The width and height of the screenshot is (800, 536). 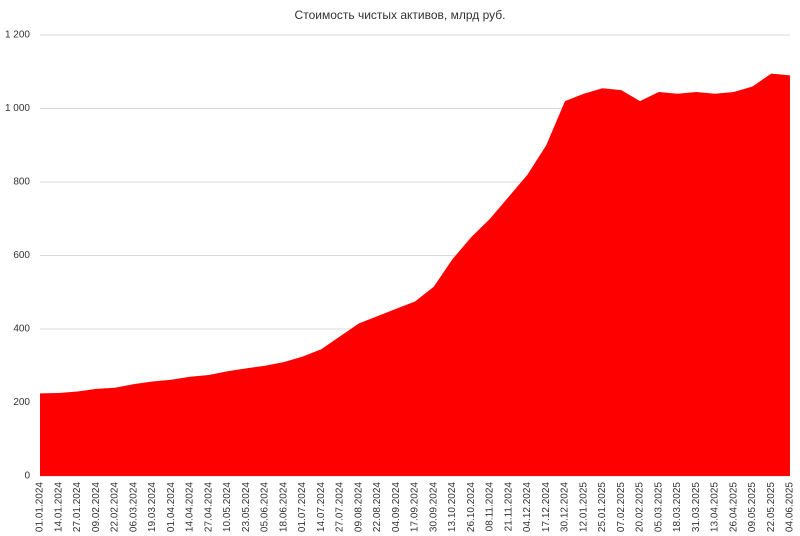 I want to click on y-tick-label: 1 200, so click(x=17, y=35).